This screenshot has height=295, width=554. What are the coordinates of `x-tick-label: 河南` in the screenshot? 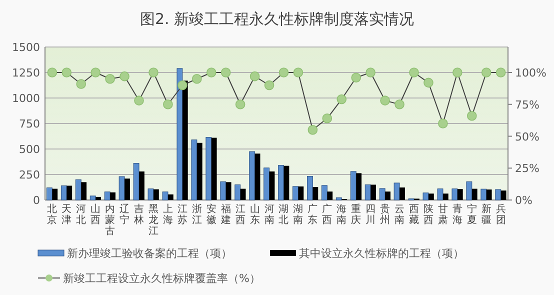 It's located at (269, 214).